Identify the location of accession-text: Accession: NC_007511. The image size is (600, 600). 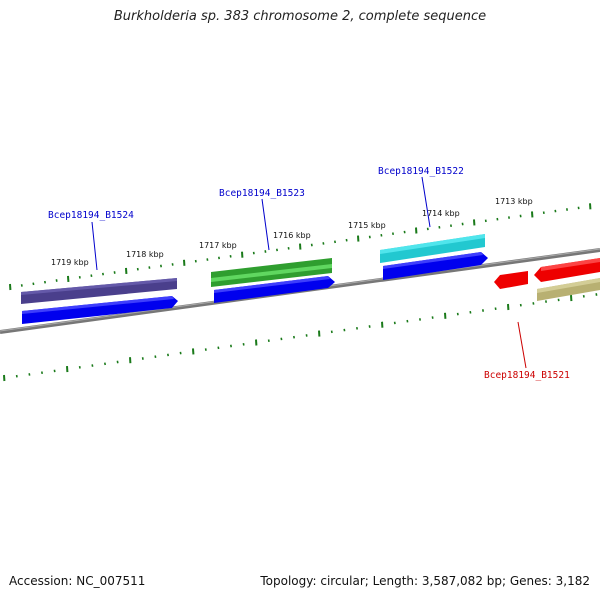
(77, 581).